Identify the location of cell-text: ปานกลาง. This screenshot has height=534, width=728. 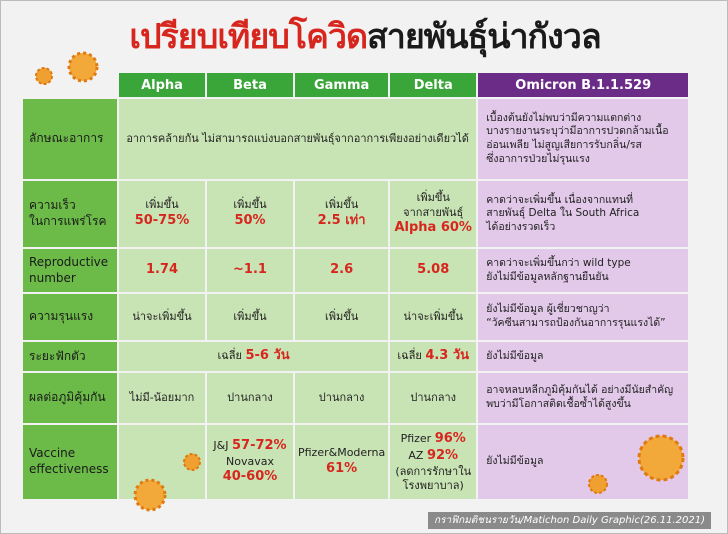
(250, 397).